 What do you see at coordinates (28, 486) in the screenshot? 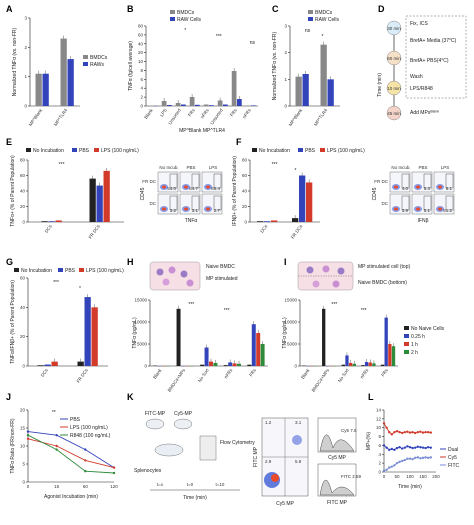
I see `x-tick-label: 0` at bounding box center [28, 486].